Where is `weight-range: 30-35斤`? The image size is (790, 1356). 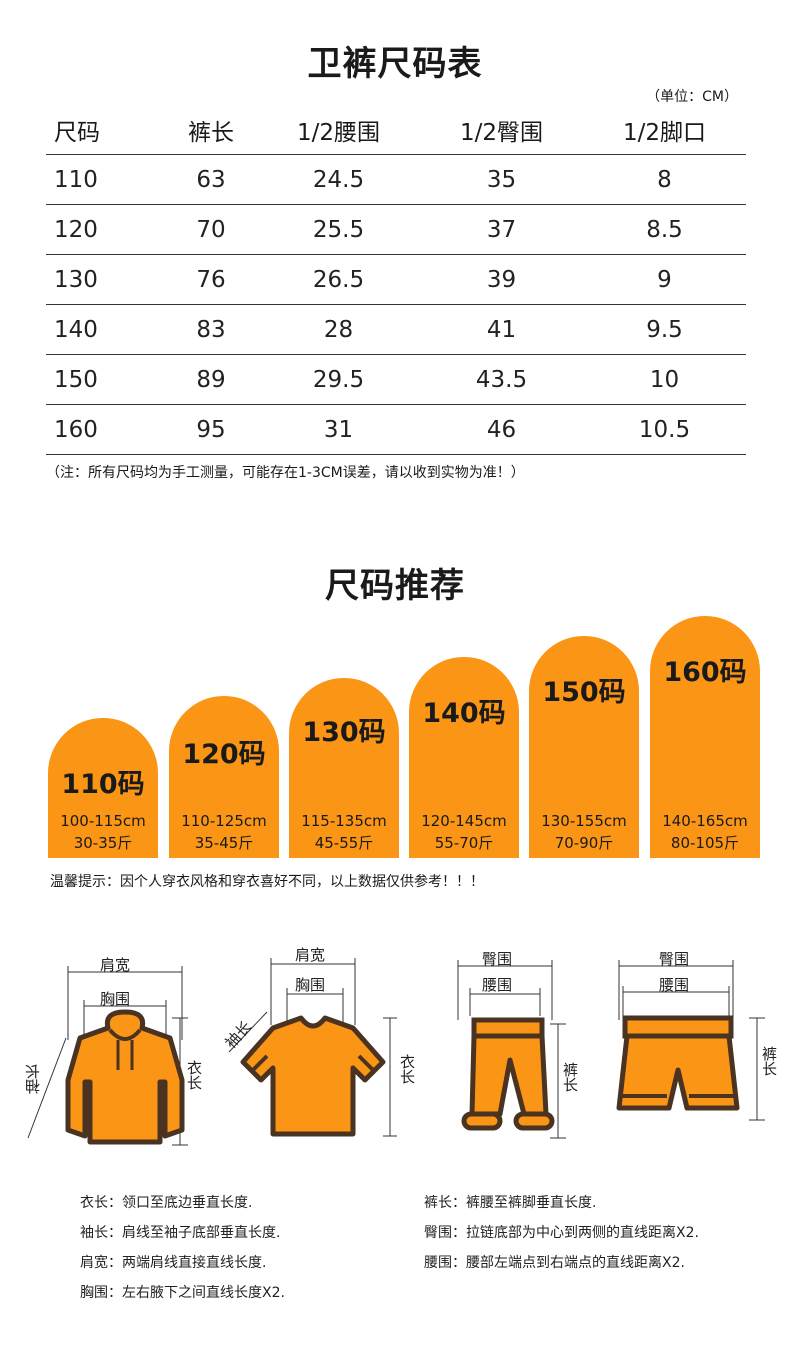
weight-range: 30-35斤 is located at coordinates (103, 843).